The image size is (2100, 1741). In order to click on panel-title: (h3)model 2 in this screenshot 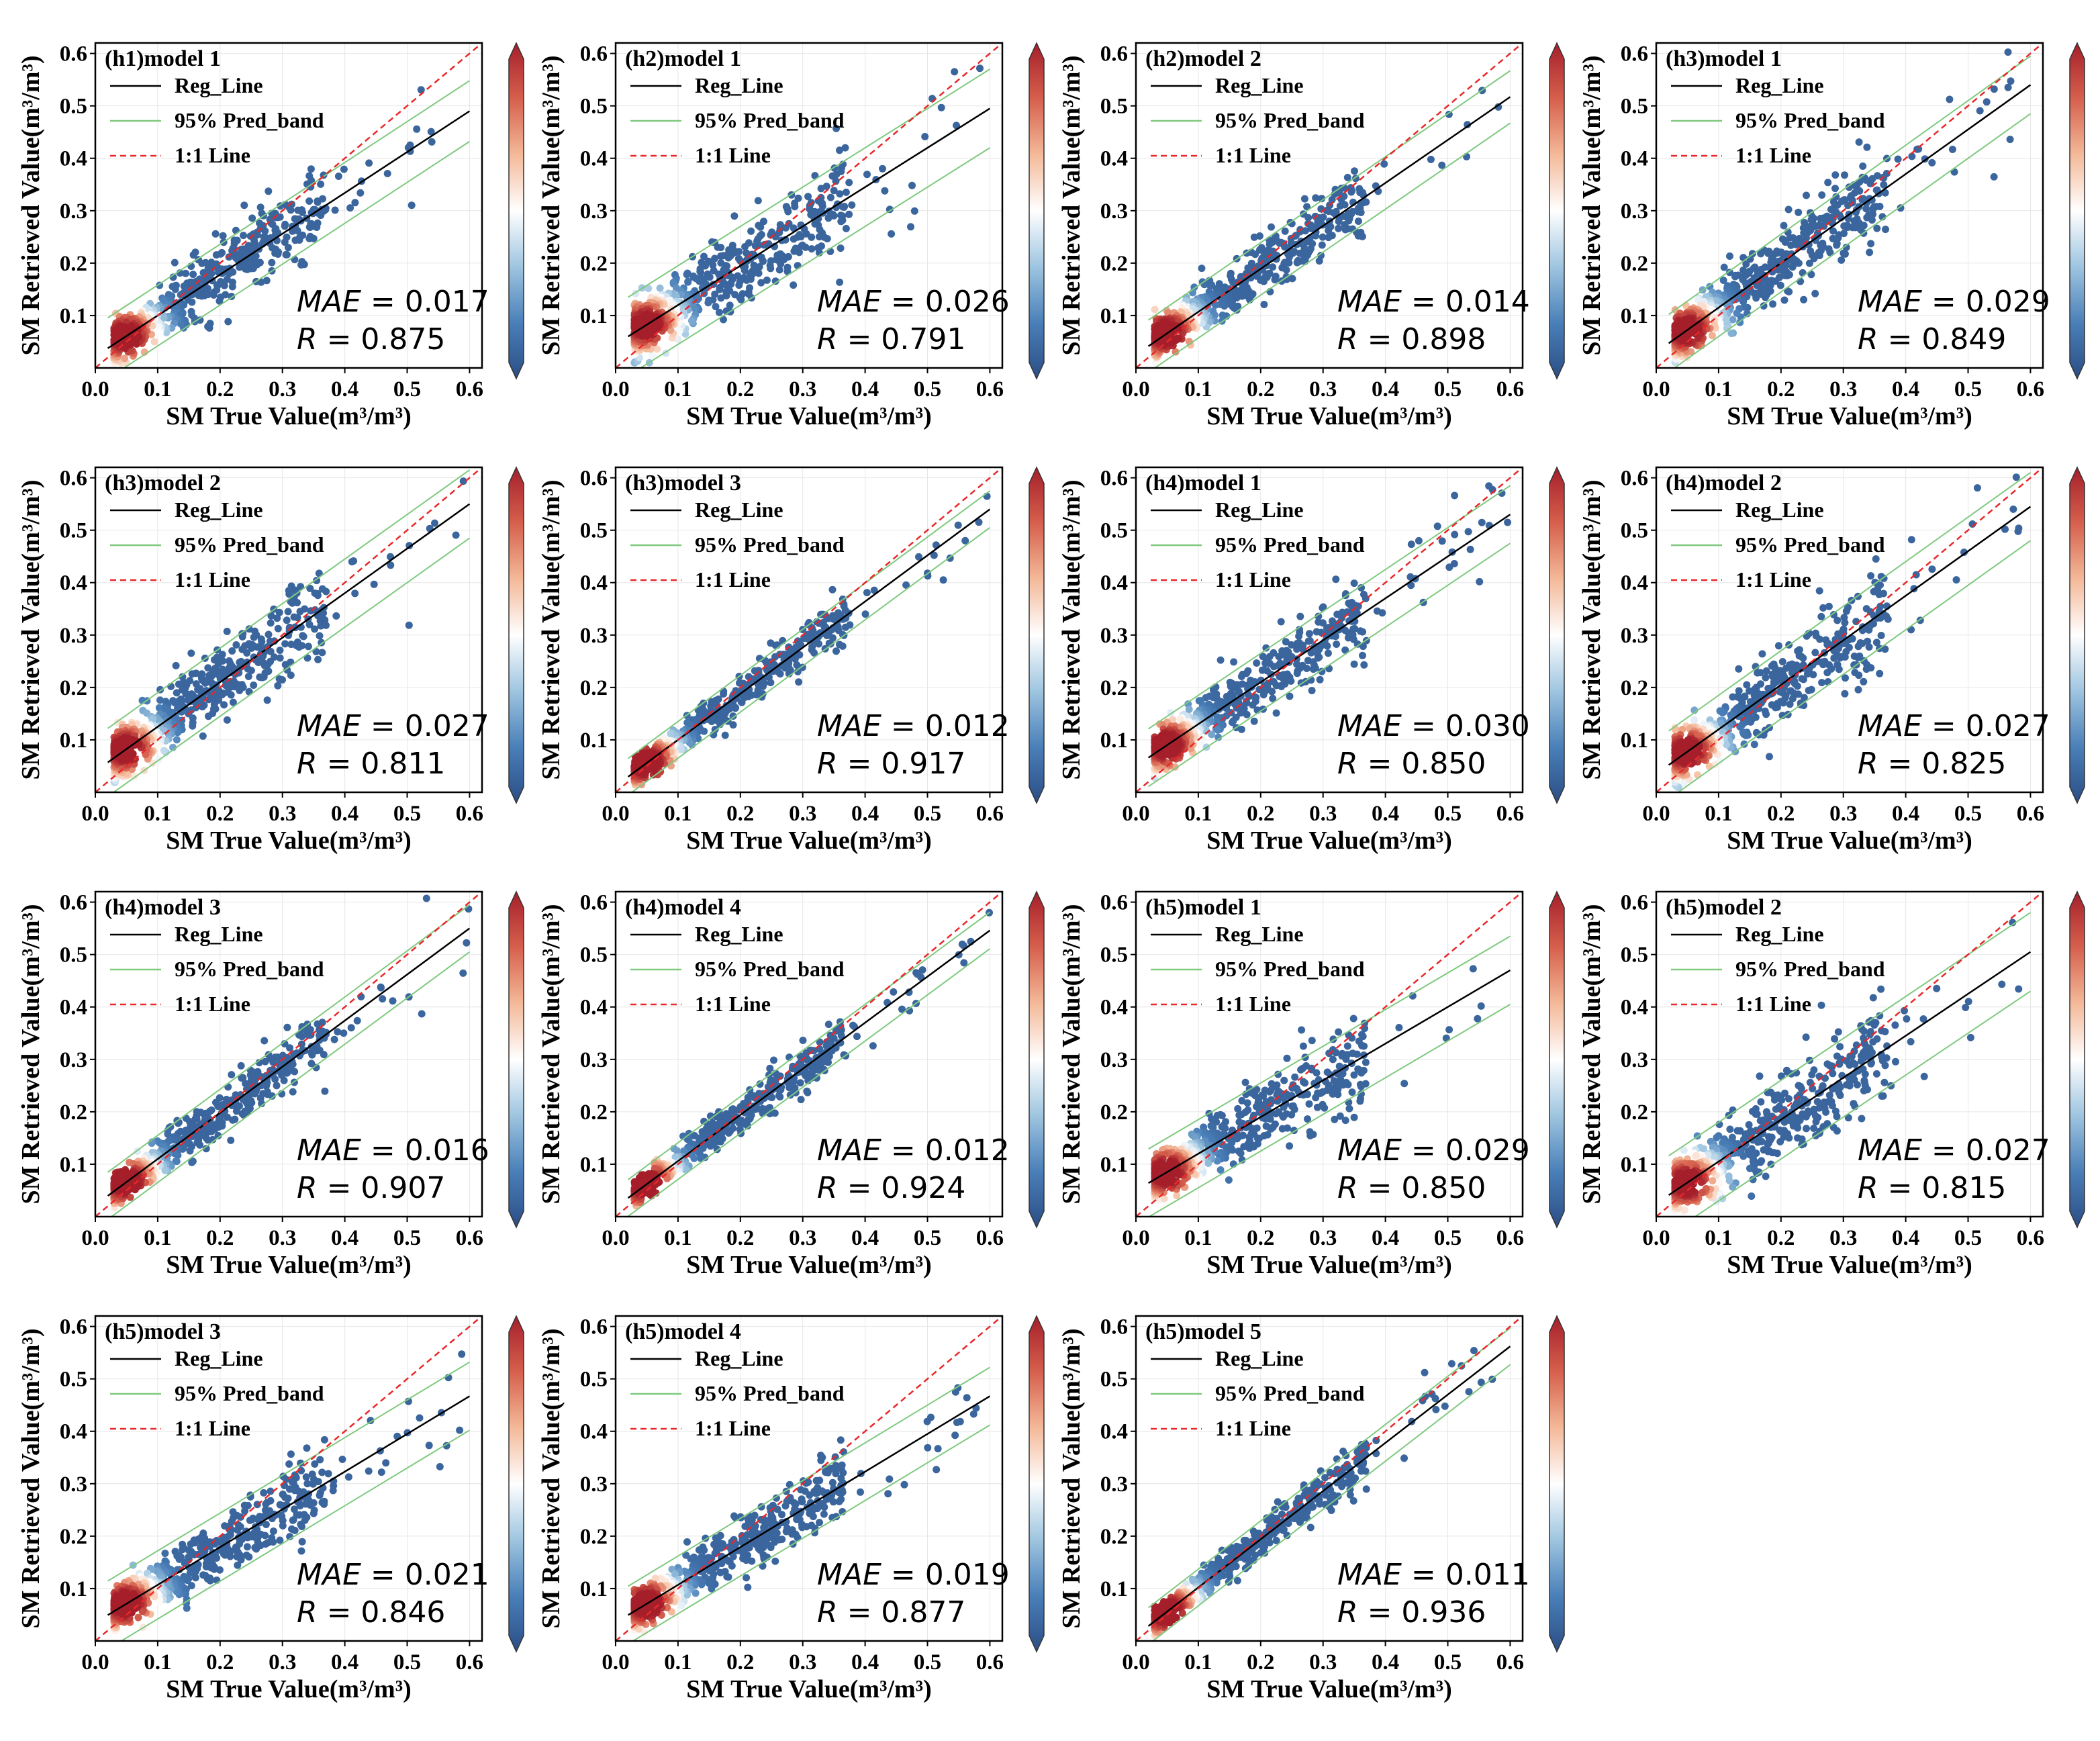, I will do `click(163, 483)`.